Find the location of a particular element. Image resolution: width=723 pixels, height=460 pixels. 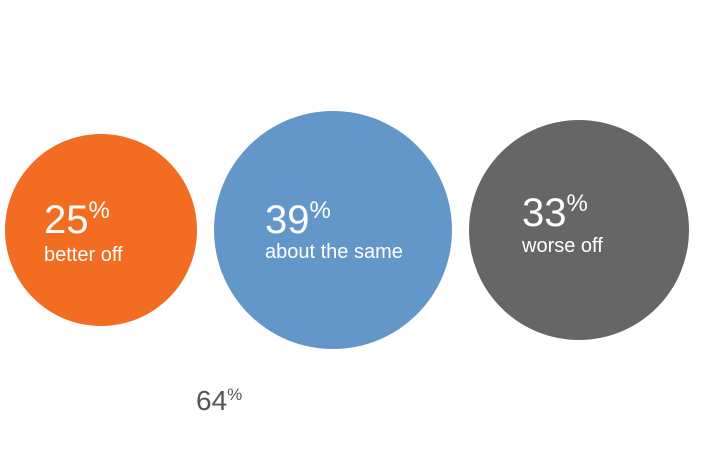

bubble-number-better-off: 25 is located at coordinates (66, 220).